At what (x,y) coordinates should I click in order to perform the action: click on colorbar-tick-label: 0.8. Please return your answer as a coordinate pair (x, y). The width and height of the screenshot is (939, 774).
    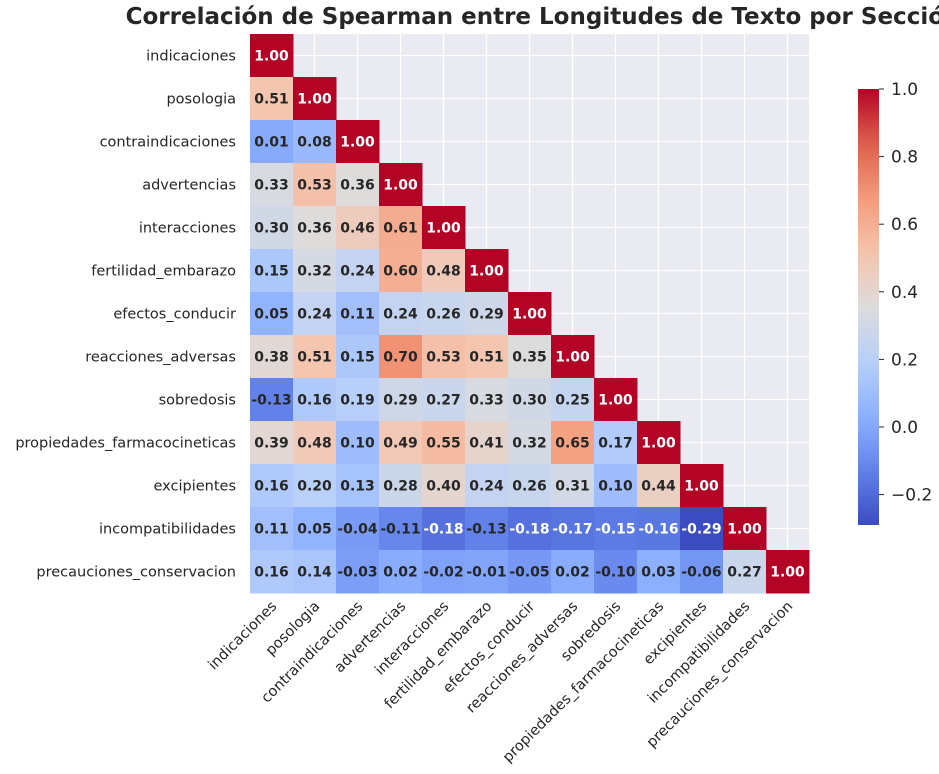
    Looking at the image, I should click on (904, 158).